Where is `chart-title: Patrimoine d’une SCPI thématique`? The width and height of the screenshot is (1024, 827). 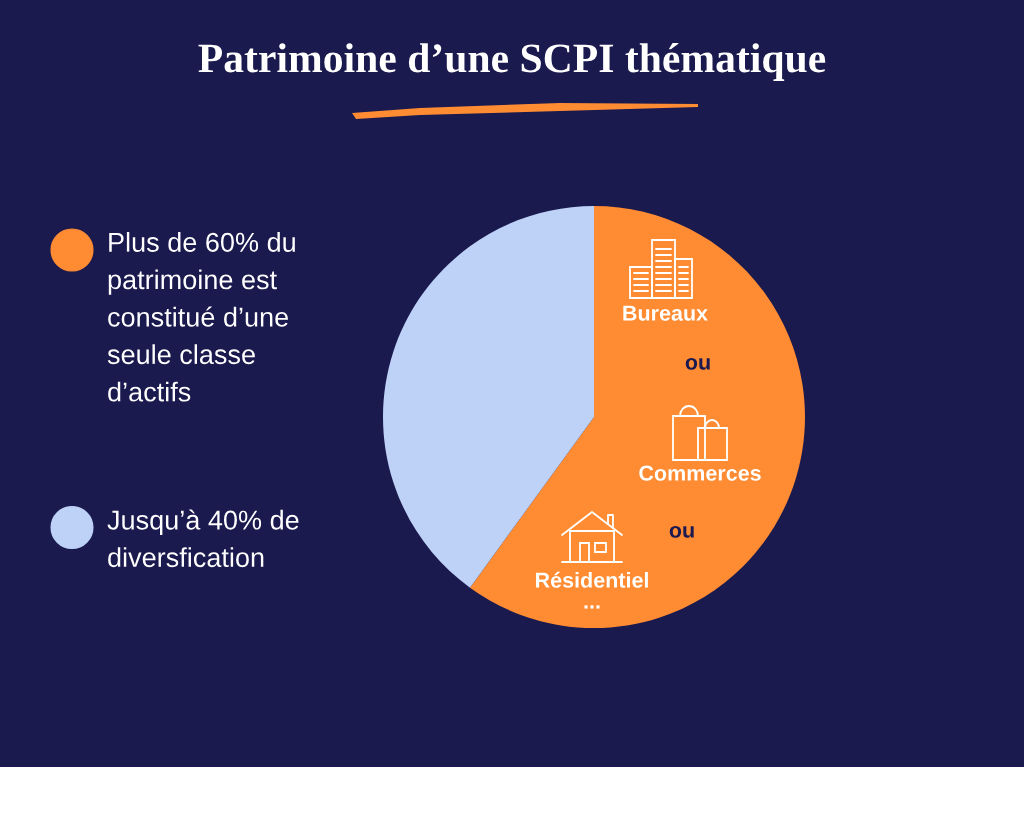
chart-title: Patrimoine d’une SCPI thématique is located at coordinates (512, 62).